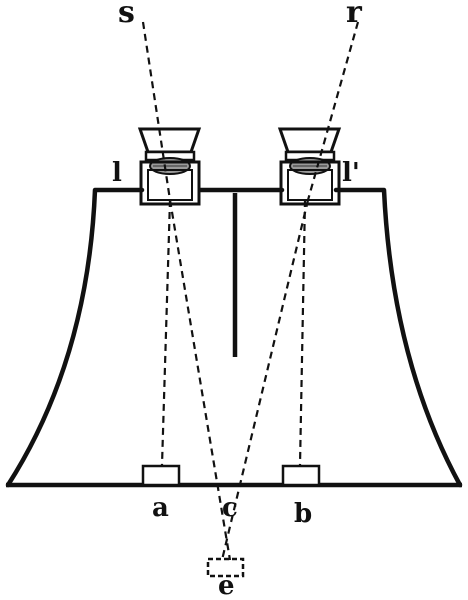  I want to click on right-eyepiece, so click(309, 166).